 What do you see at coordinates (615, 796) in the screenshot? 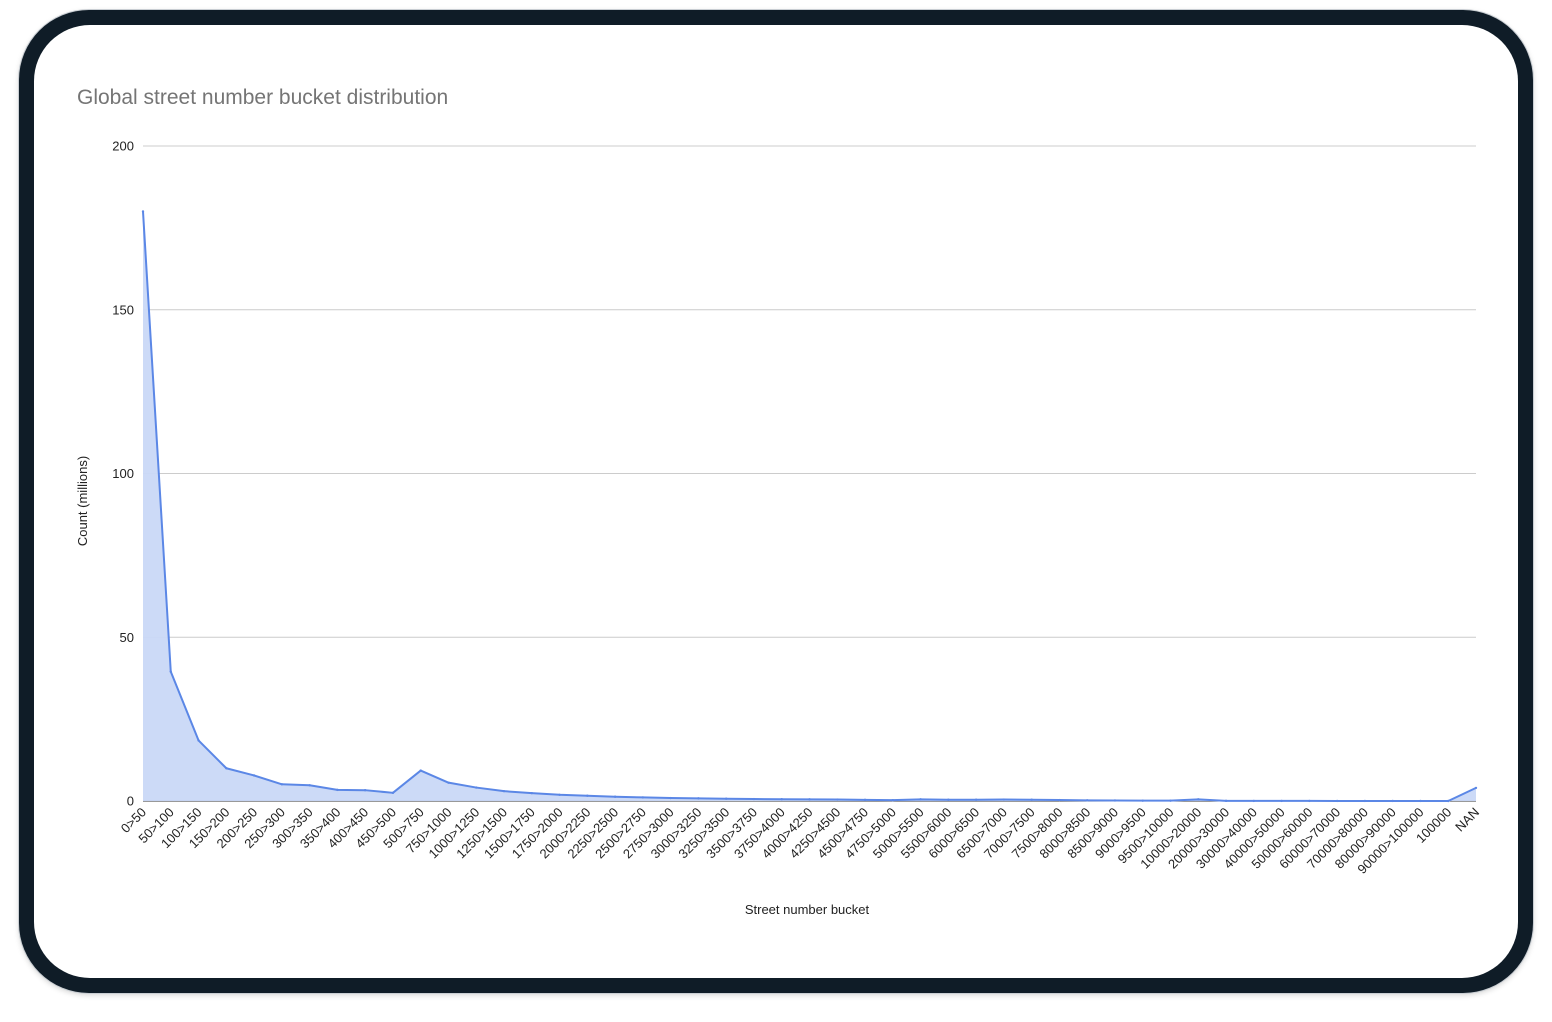
I see `data-point-2250>2500` at bounding box center [615, 796].